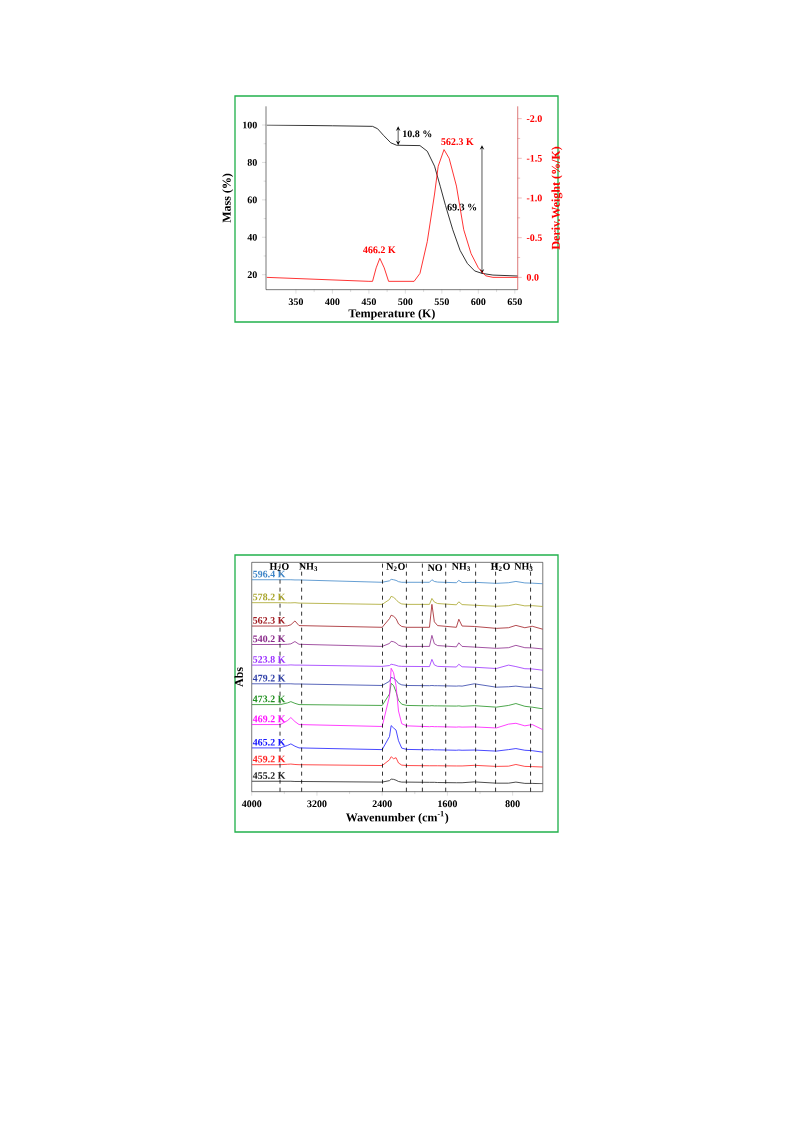 Image resolution: width=794 pixels, height=1121 pixels. I want to click on x-axis-title: Temperature (K), so click(391, 314).